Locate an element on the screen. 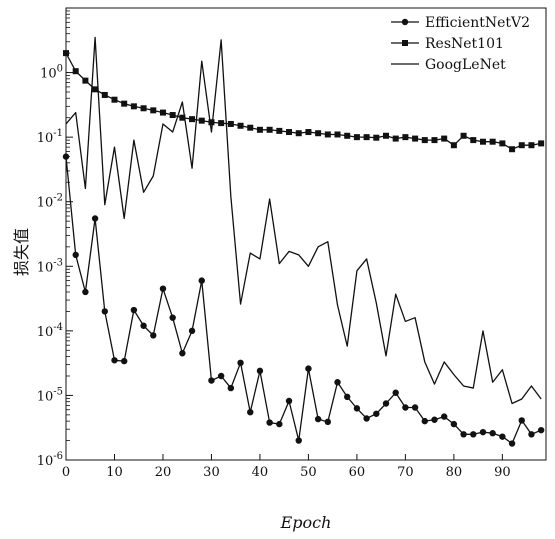 Image resolution: width=555 pixels, height=539 pixels. x-tick-label: 90 is located at coordinates (502, 472).